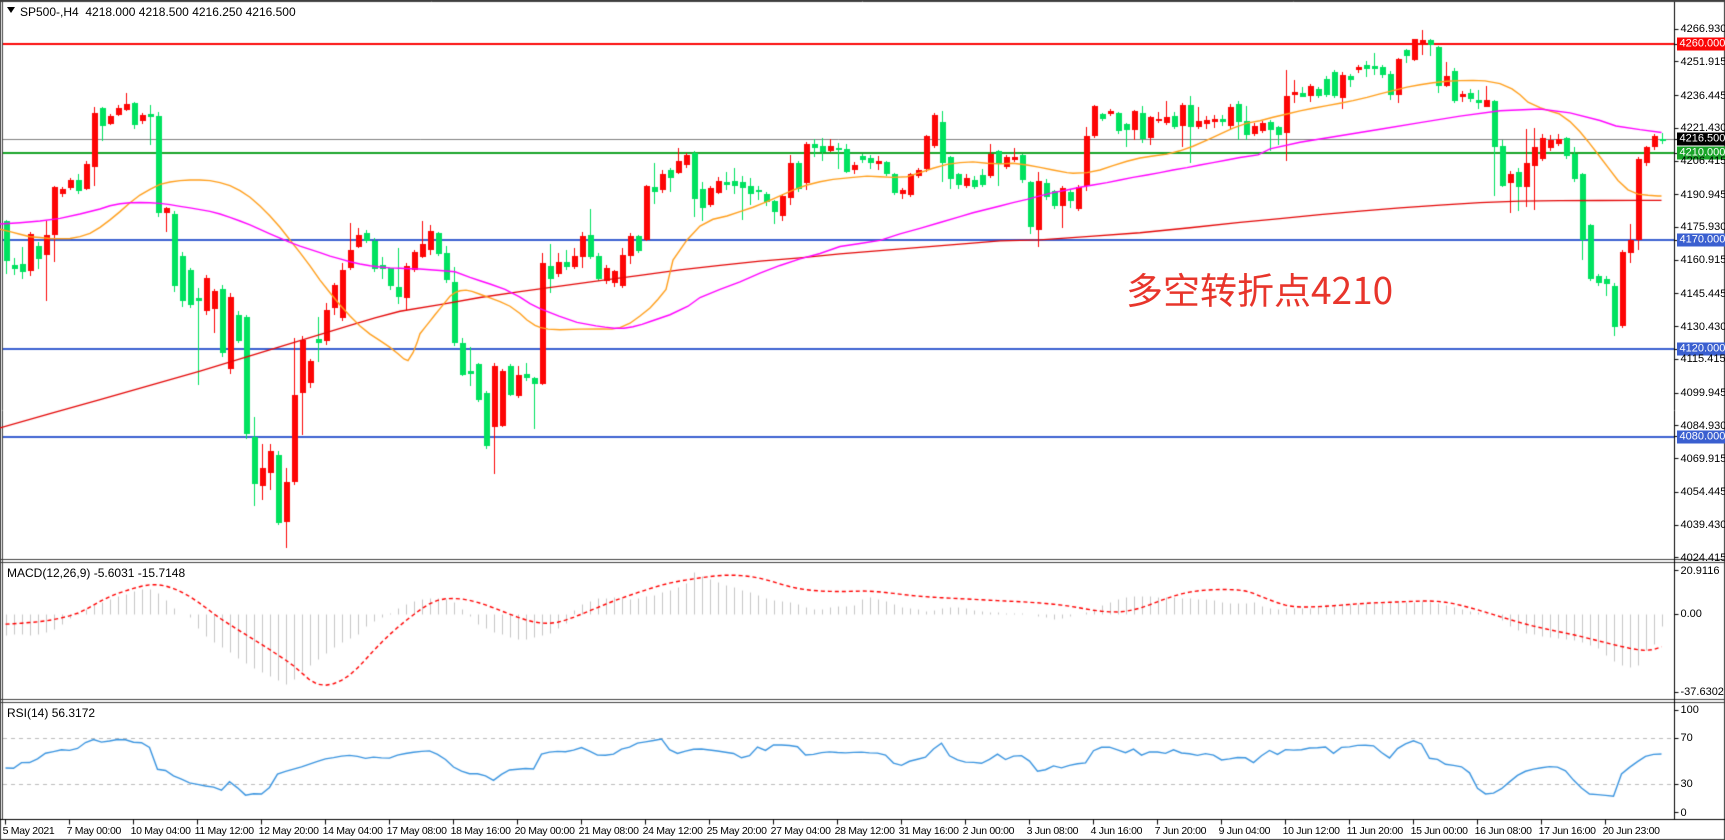 The width and height of the screenshot is (1725, 840). Describe the element at coordinates (28, 831) in the screenshot. I see `time-axis-label: 5 May 2021` at that location.